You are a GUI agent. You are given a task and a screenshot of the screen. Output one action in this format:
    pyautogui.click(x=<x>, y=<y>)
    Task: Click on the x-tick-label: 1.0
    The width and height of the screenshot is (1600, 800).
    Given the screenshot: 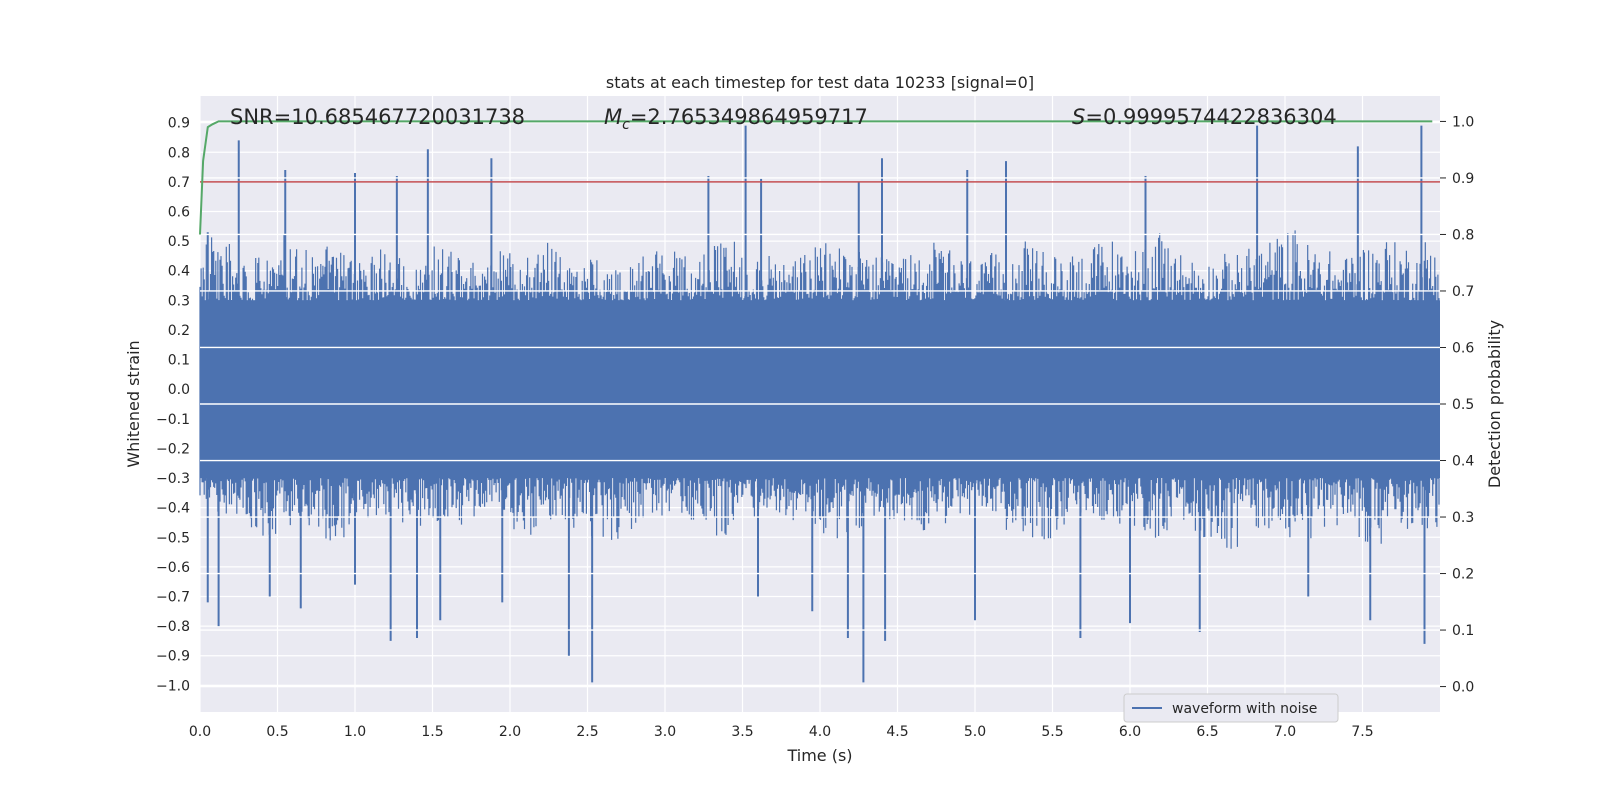 What is the action you would take?
    pyautogui.click(x=355, y=732)
    